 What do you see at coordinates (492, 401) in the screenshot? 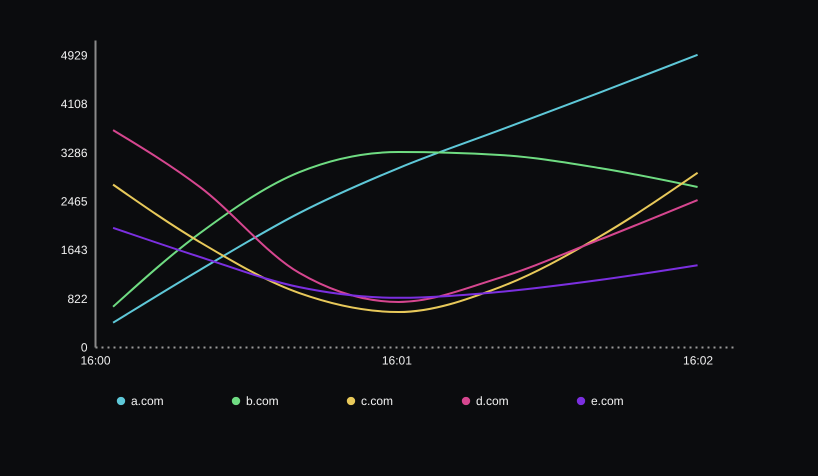
I see `legend-label: d.com` at bounding box center [492, 401].